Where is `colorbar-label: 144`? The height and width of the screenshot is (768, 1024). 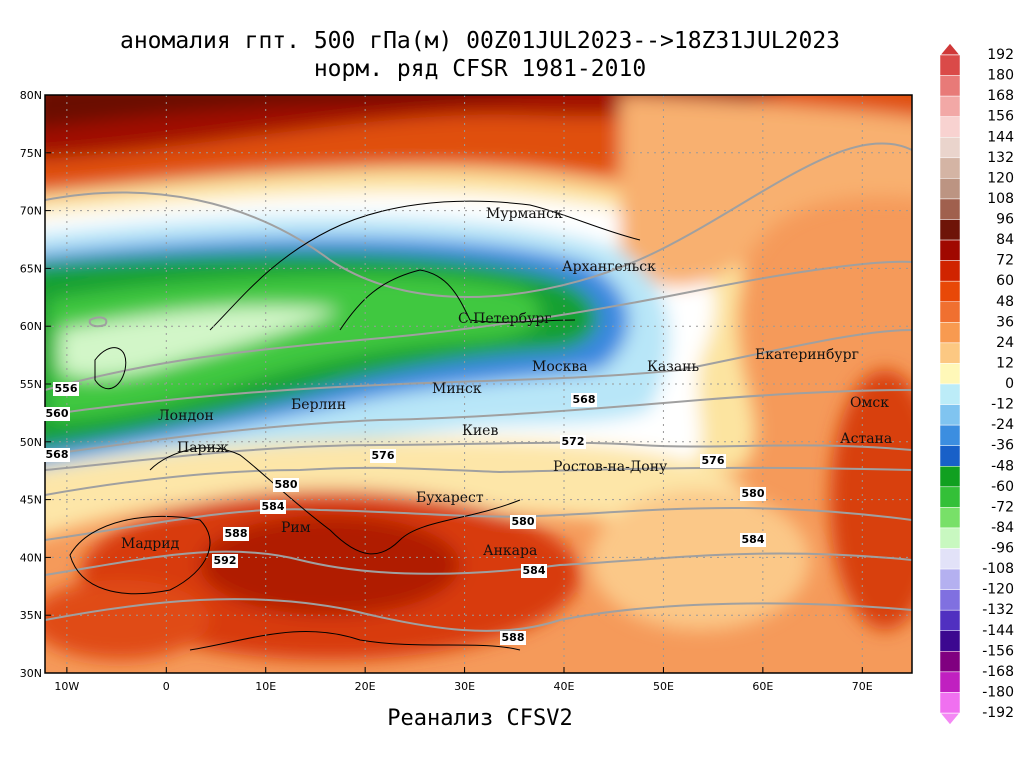 colorbar-label: 144 is located at coordinates (1000, 137).